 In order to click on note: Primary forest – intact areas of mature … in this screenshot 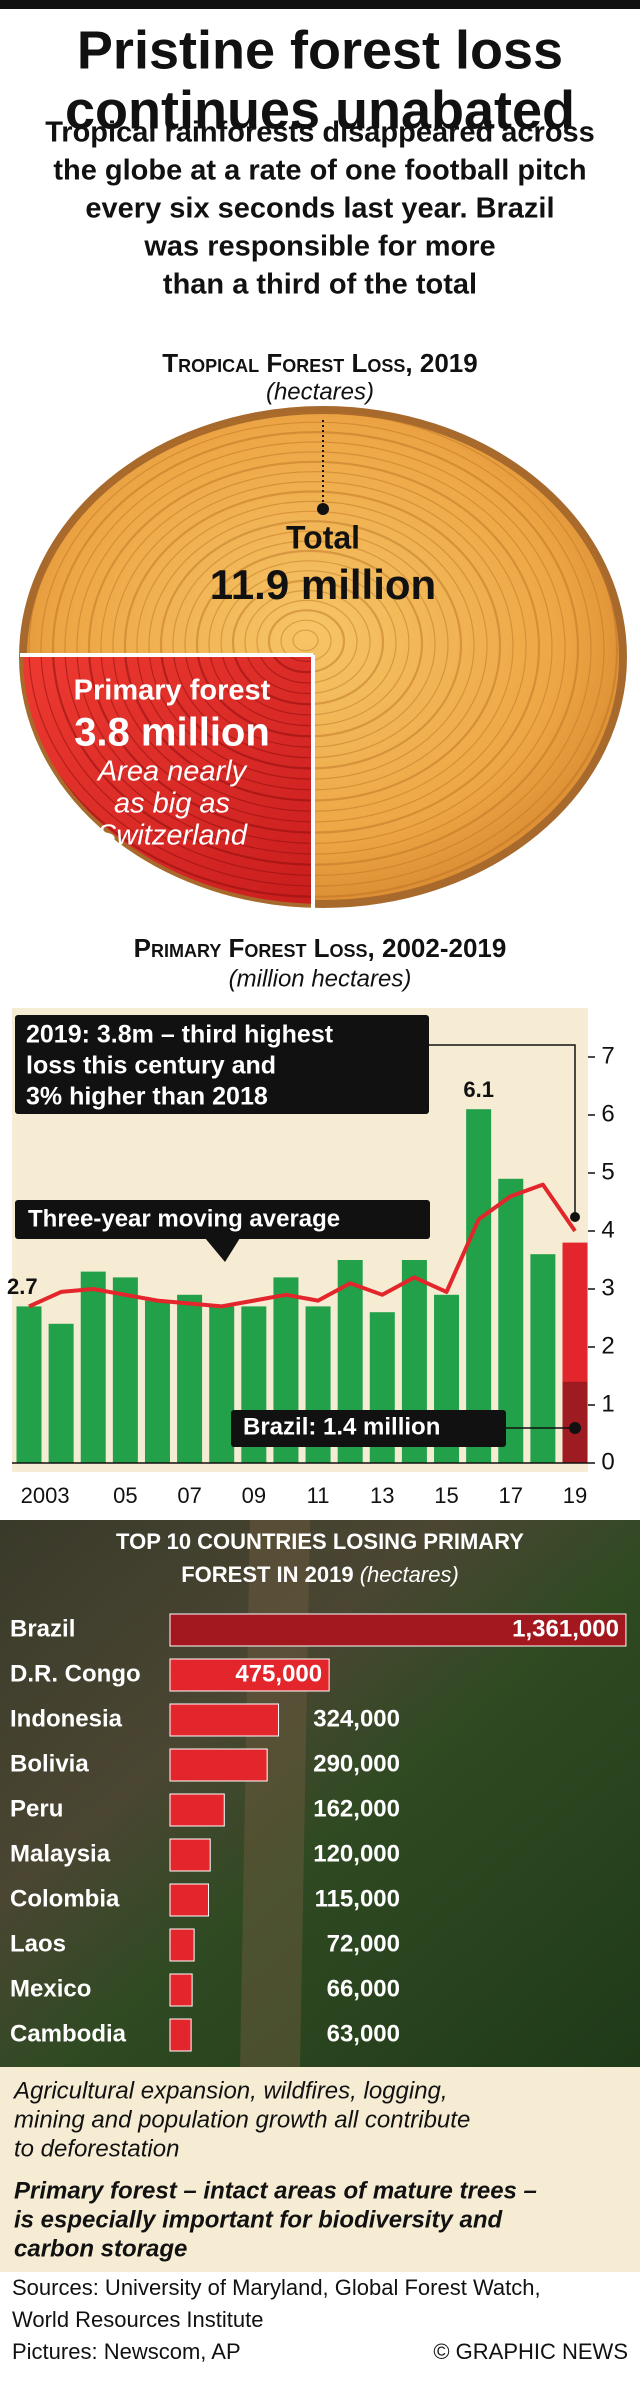, I will do `click(275, 2190)`.